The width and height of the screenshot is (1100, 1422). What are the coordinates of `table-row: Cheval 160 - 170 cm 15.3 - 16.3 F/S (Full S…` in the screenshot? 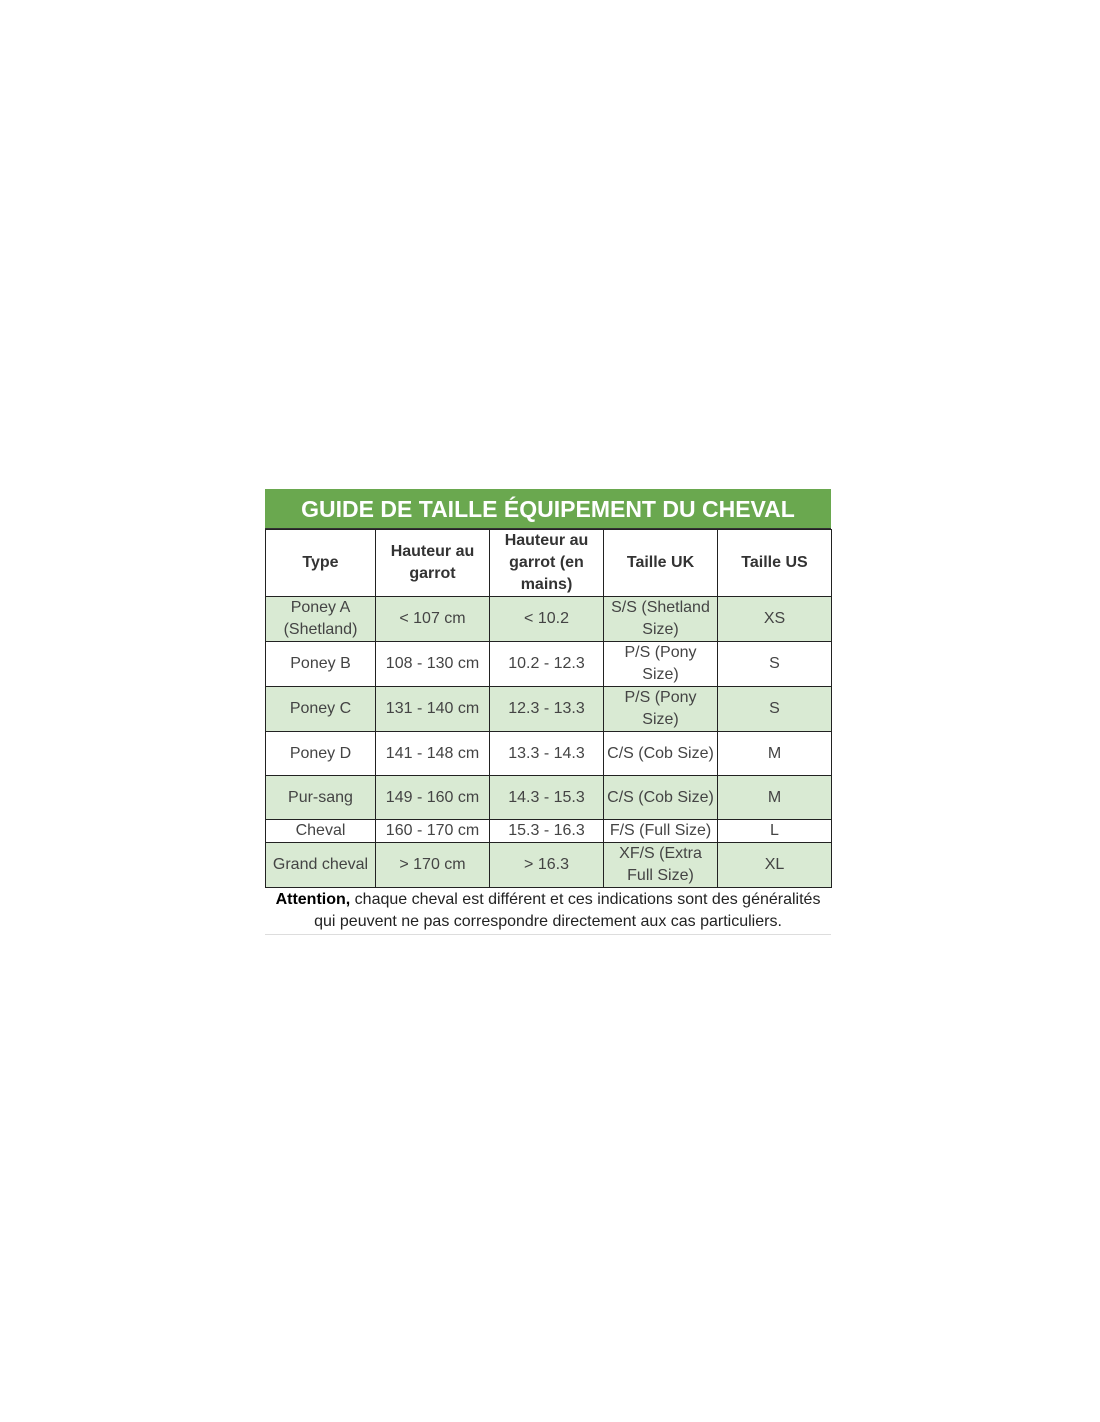 It's located at (548, 831).